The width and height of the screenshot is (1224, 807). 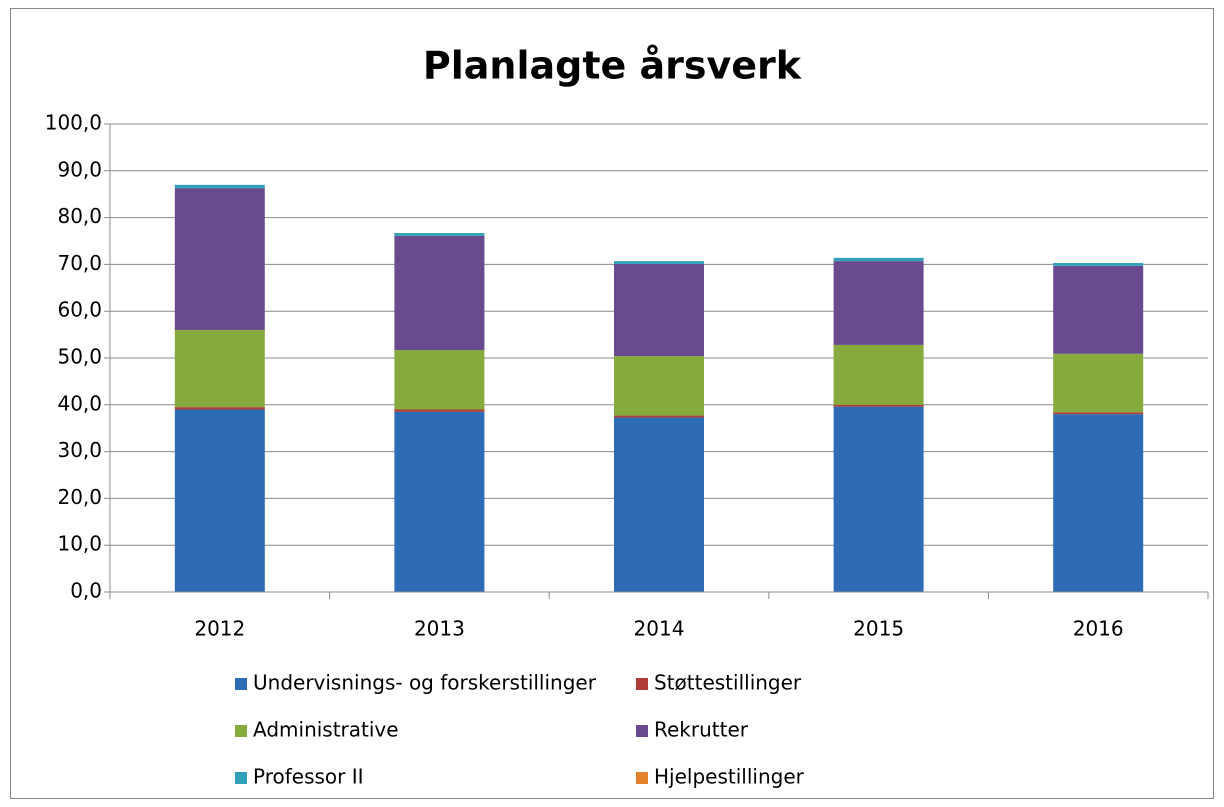 What do you see at coordinates (729, 777) in the screenshot?
I see `legend-label: Hjelpestillinger` at bounding box center [729, 777].